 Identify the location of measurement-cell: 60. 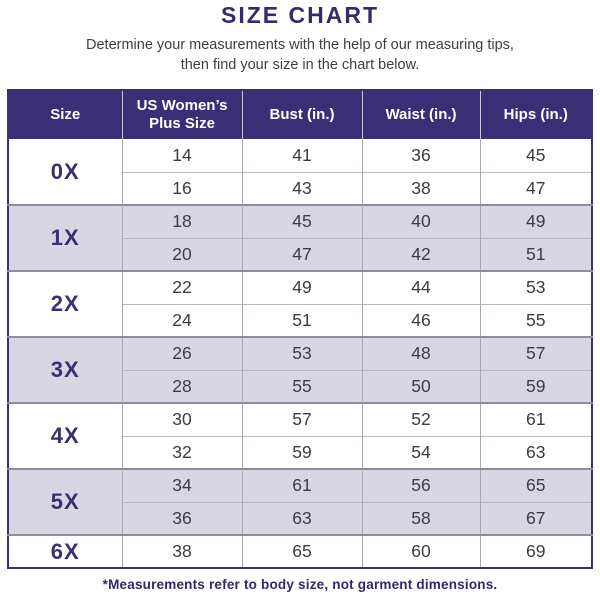
(420, 551).